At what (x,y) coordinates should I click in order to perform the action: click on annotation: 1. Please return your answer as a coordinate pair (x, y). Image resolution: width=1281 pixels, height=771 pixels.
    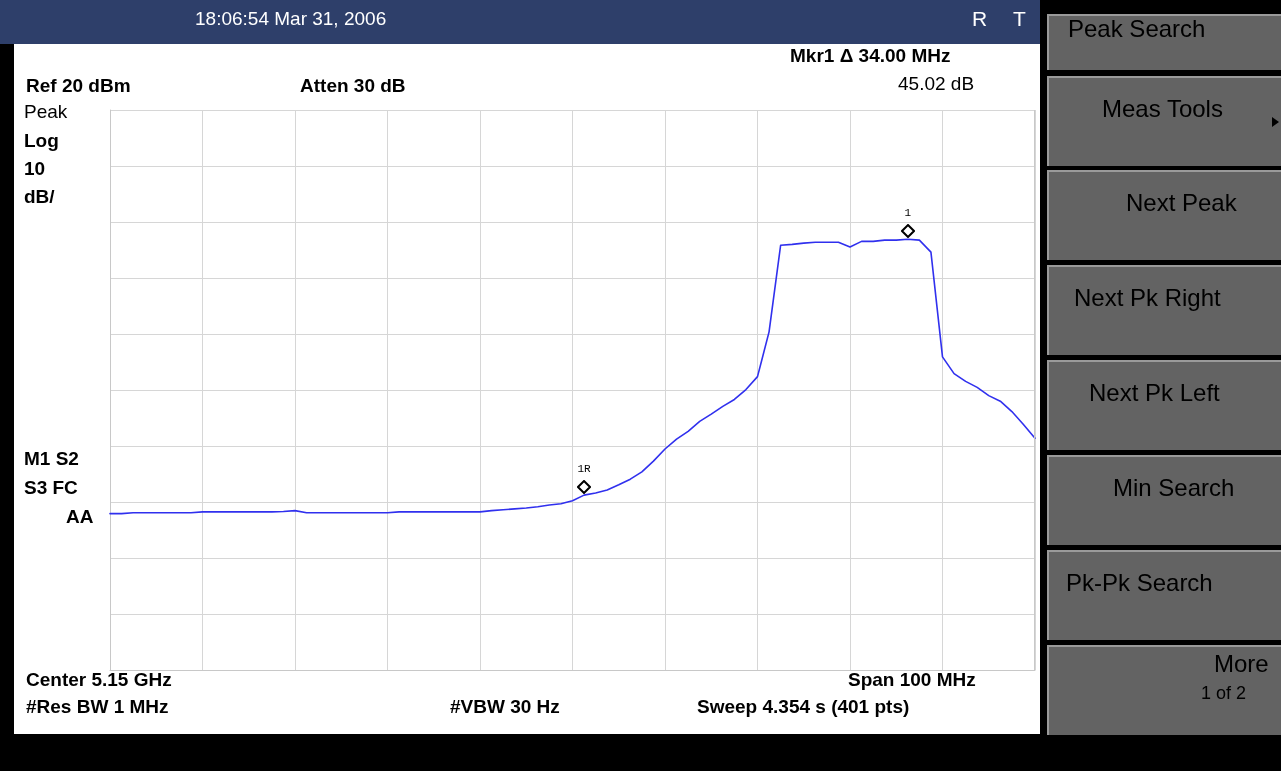
    Looking at the image, I should click on (908, 213).